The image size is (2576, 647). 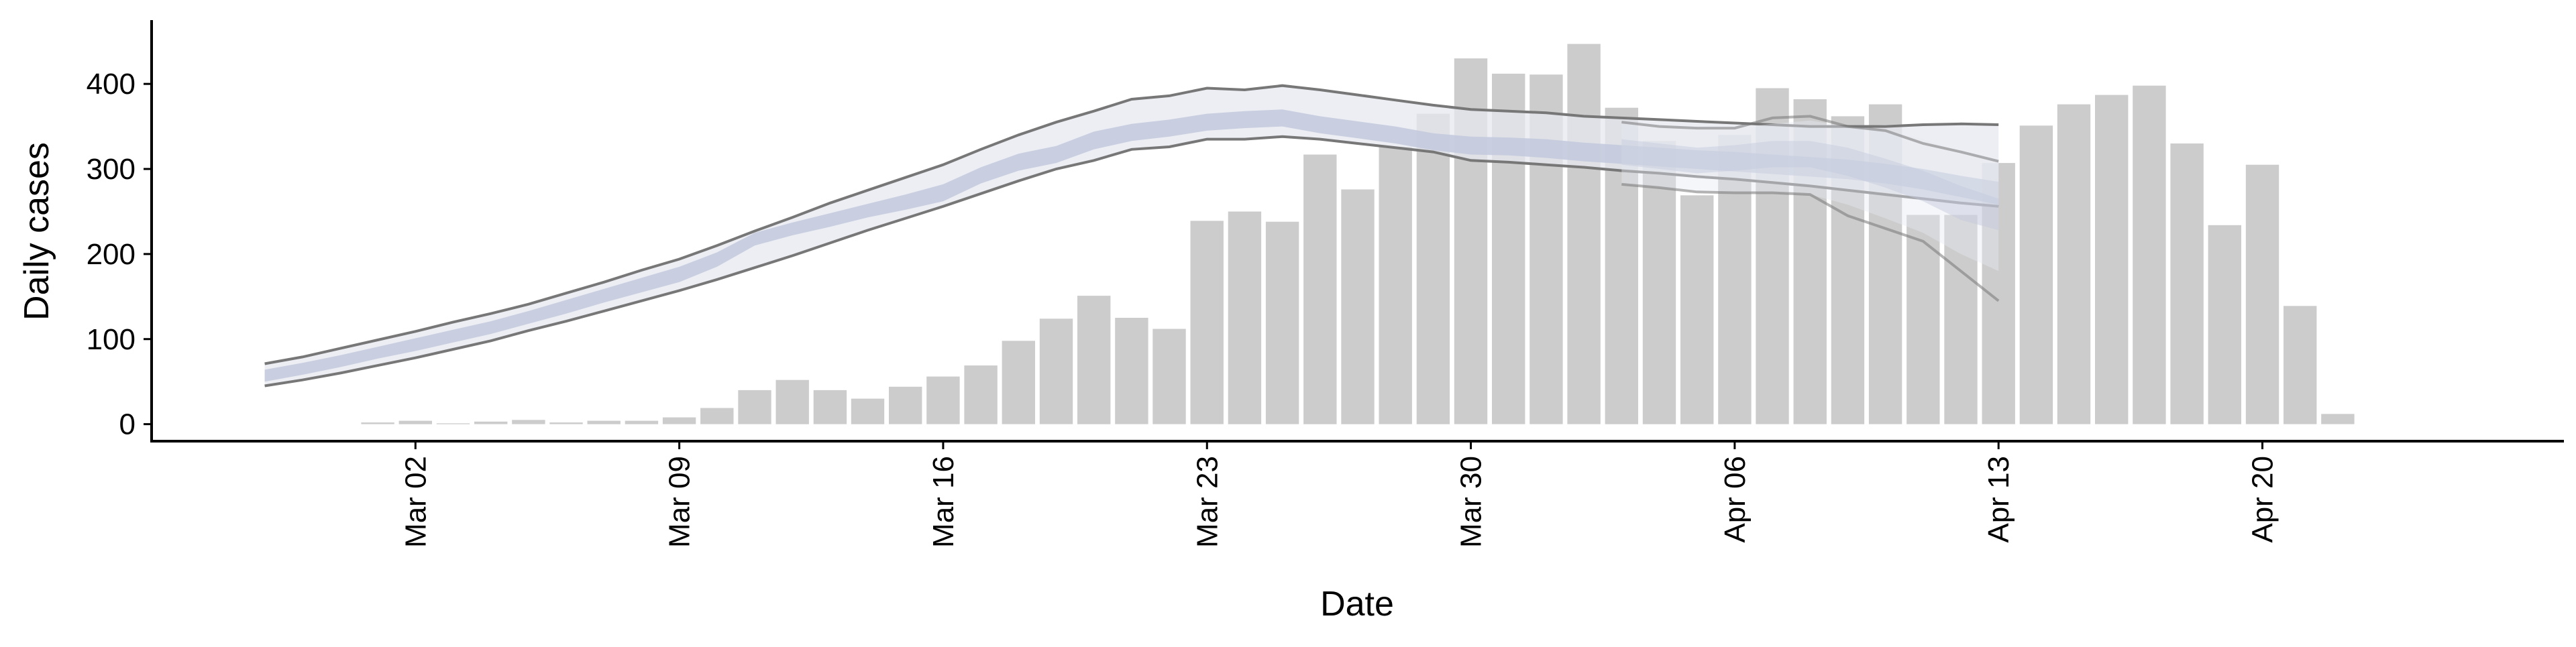 What do you see at coordinates (1810, 139) in the screenshot?
I see `forecast-upper-line` at bounding box center [1810, 139].